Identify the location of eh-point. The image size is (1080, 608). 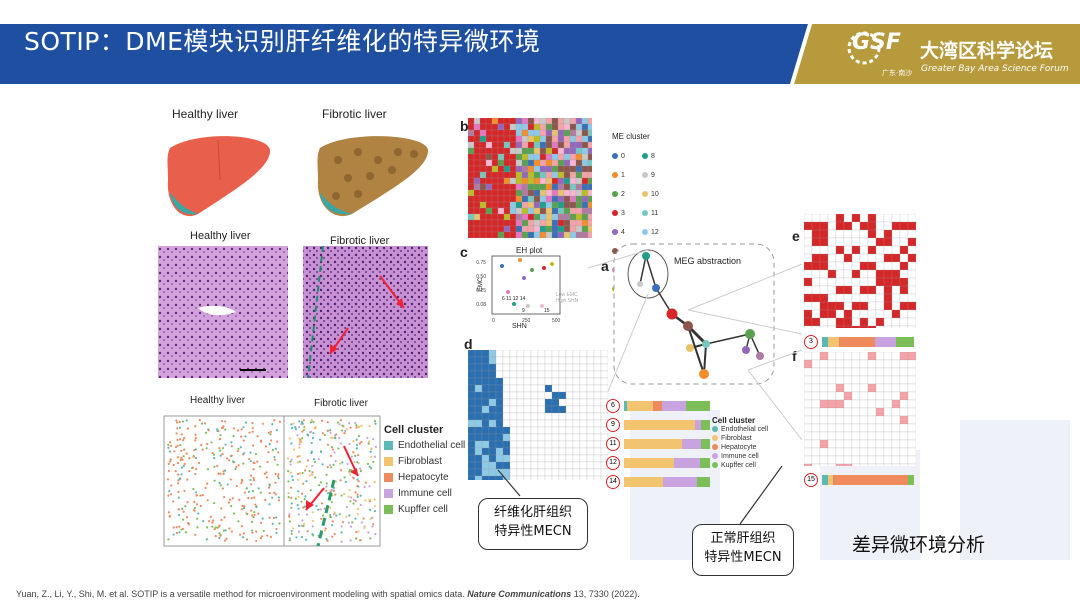
(514, 304).